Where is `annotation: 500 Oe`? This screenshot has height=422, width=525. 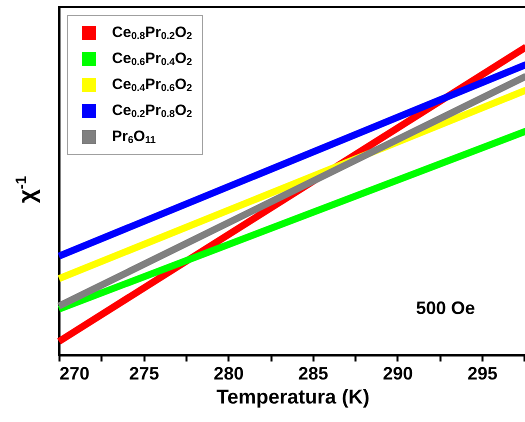
annotation: 500 Oe is located at coordinates (446, 308).